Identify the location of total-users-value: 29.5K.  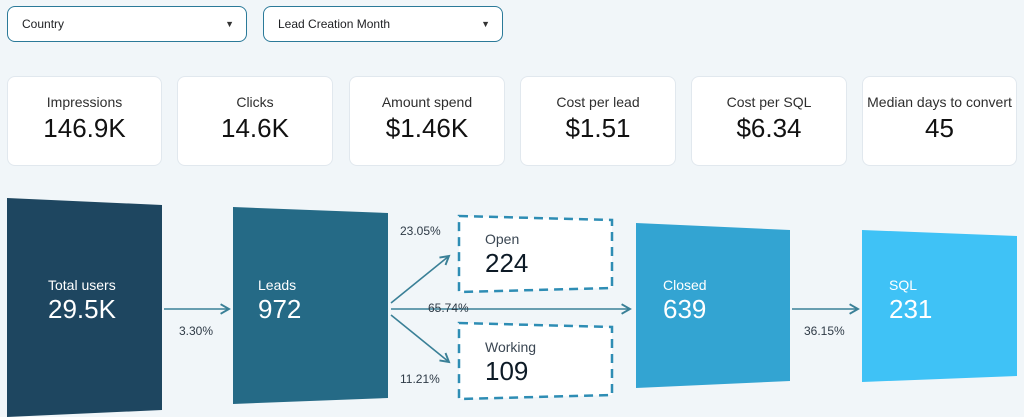
(82, 309).